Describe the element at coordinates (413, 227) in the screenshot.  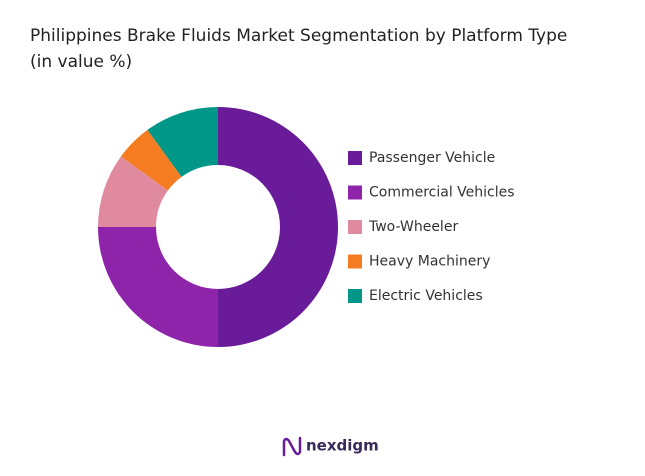
I see `legend-label: Two-Wheeler` at that location.